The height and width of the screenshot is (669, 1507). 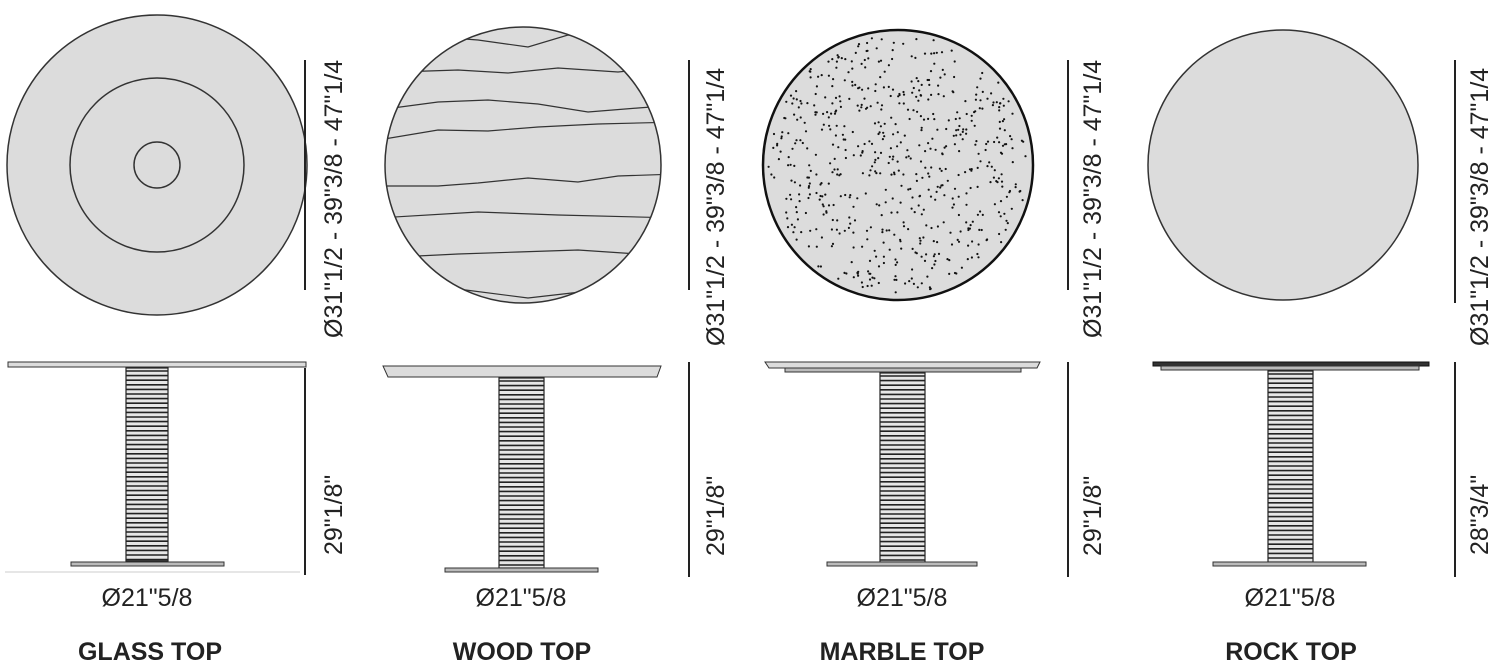 I want to click on table-title: WOOD TOP, so click(x=522, y=652).